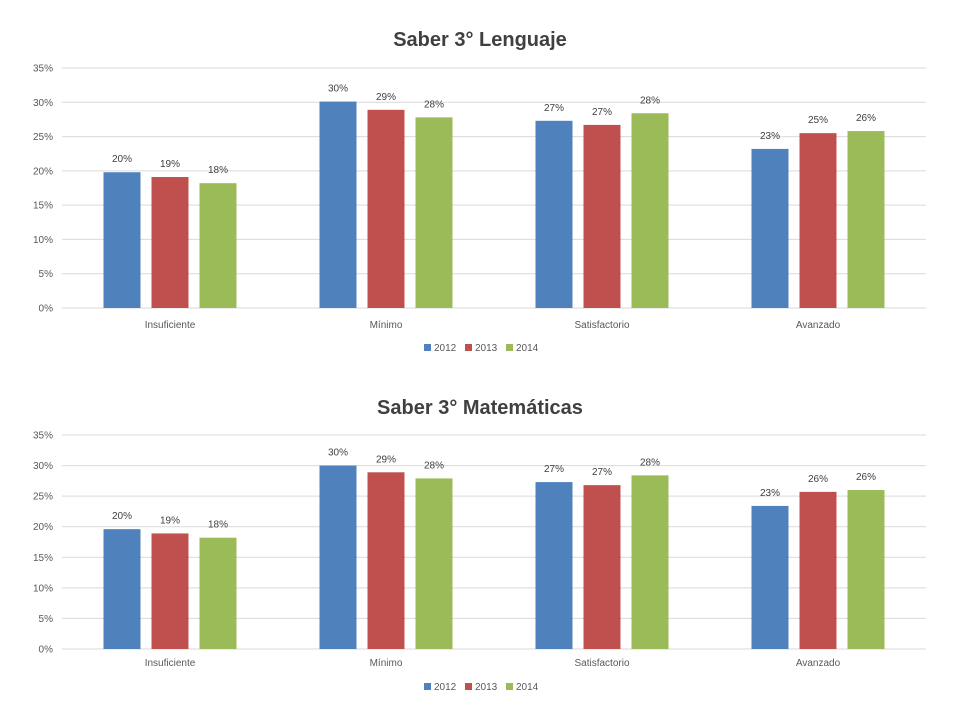 This screenshot has height=720, width=960. I want to click on chart-title: Saber 3° Matemáticas, so click(480, 408).